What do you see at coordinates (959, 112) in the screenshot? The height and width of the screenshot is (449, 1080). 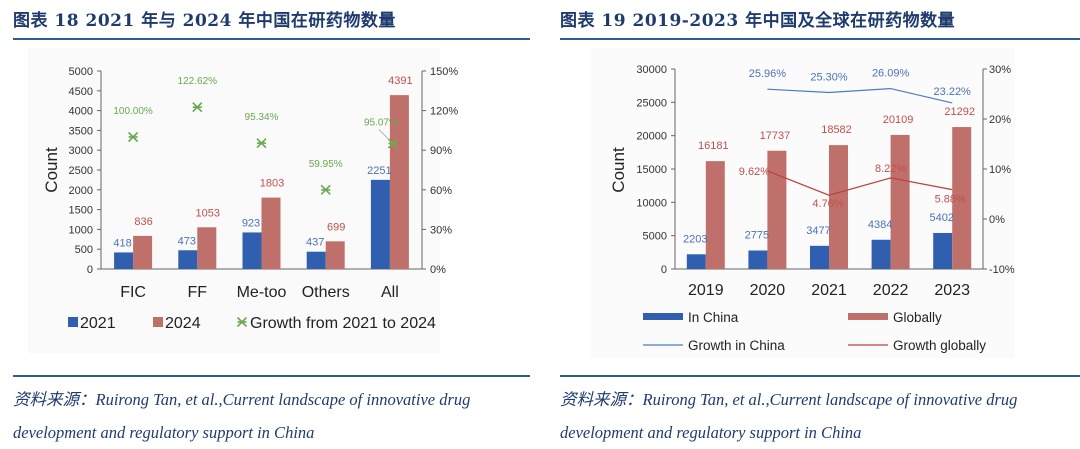 I see `data-label-globally: 21292` at bounding box center [959, 112].